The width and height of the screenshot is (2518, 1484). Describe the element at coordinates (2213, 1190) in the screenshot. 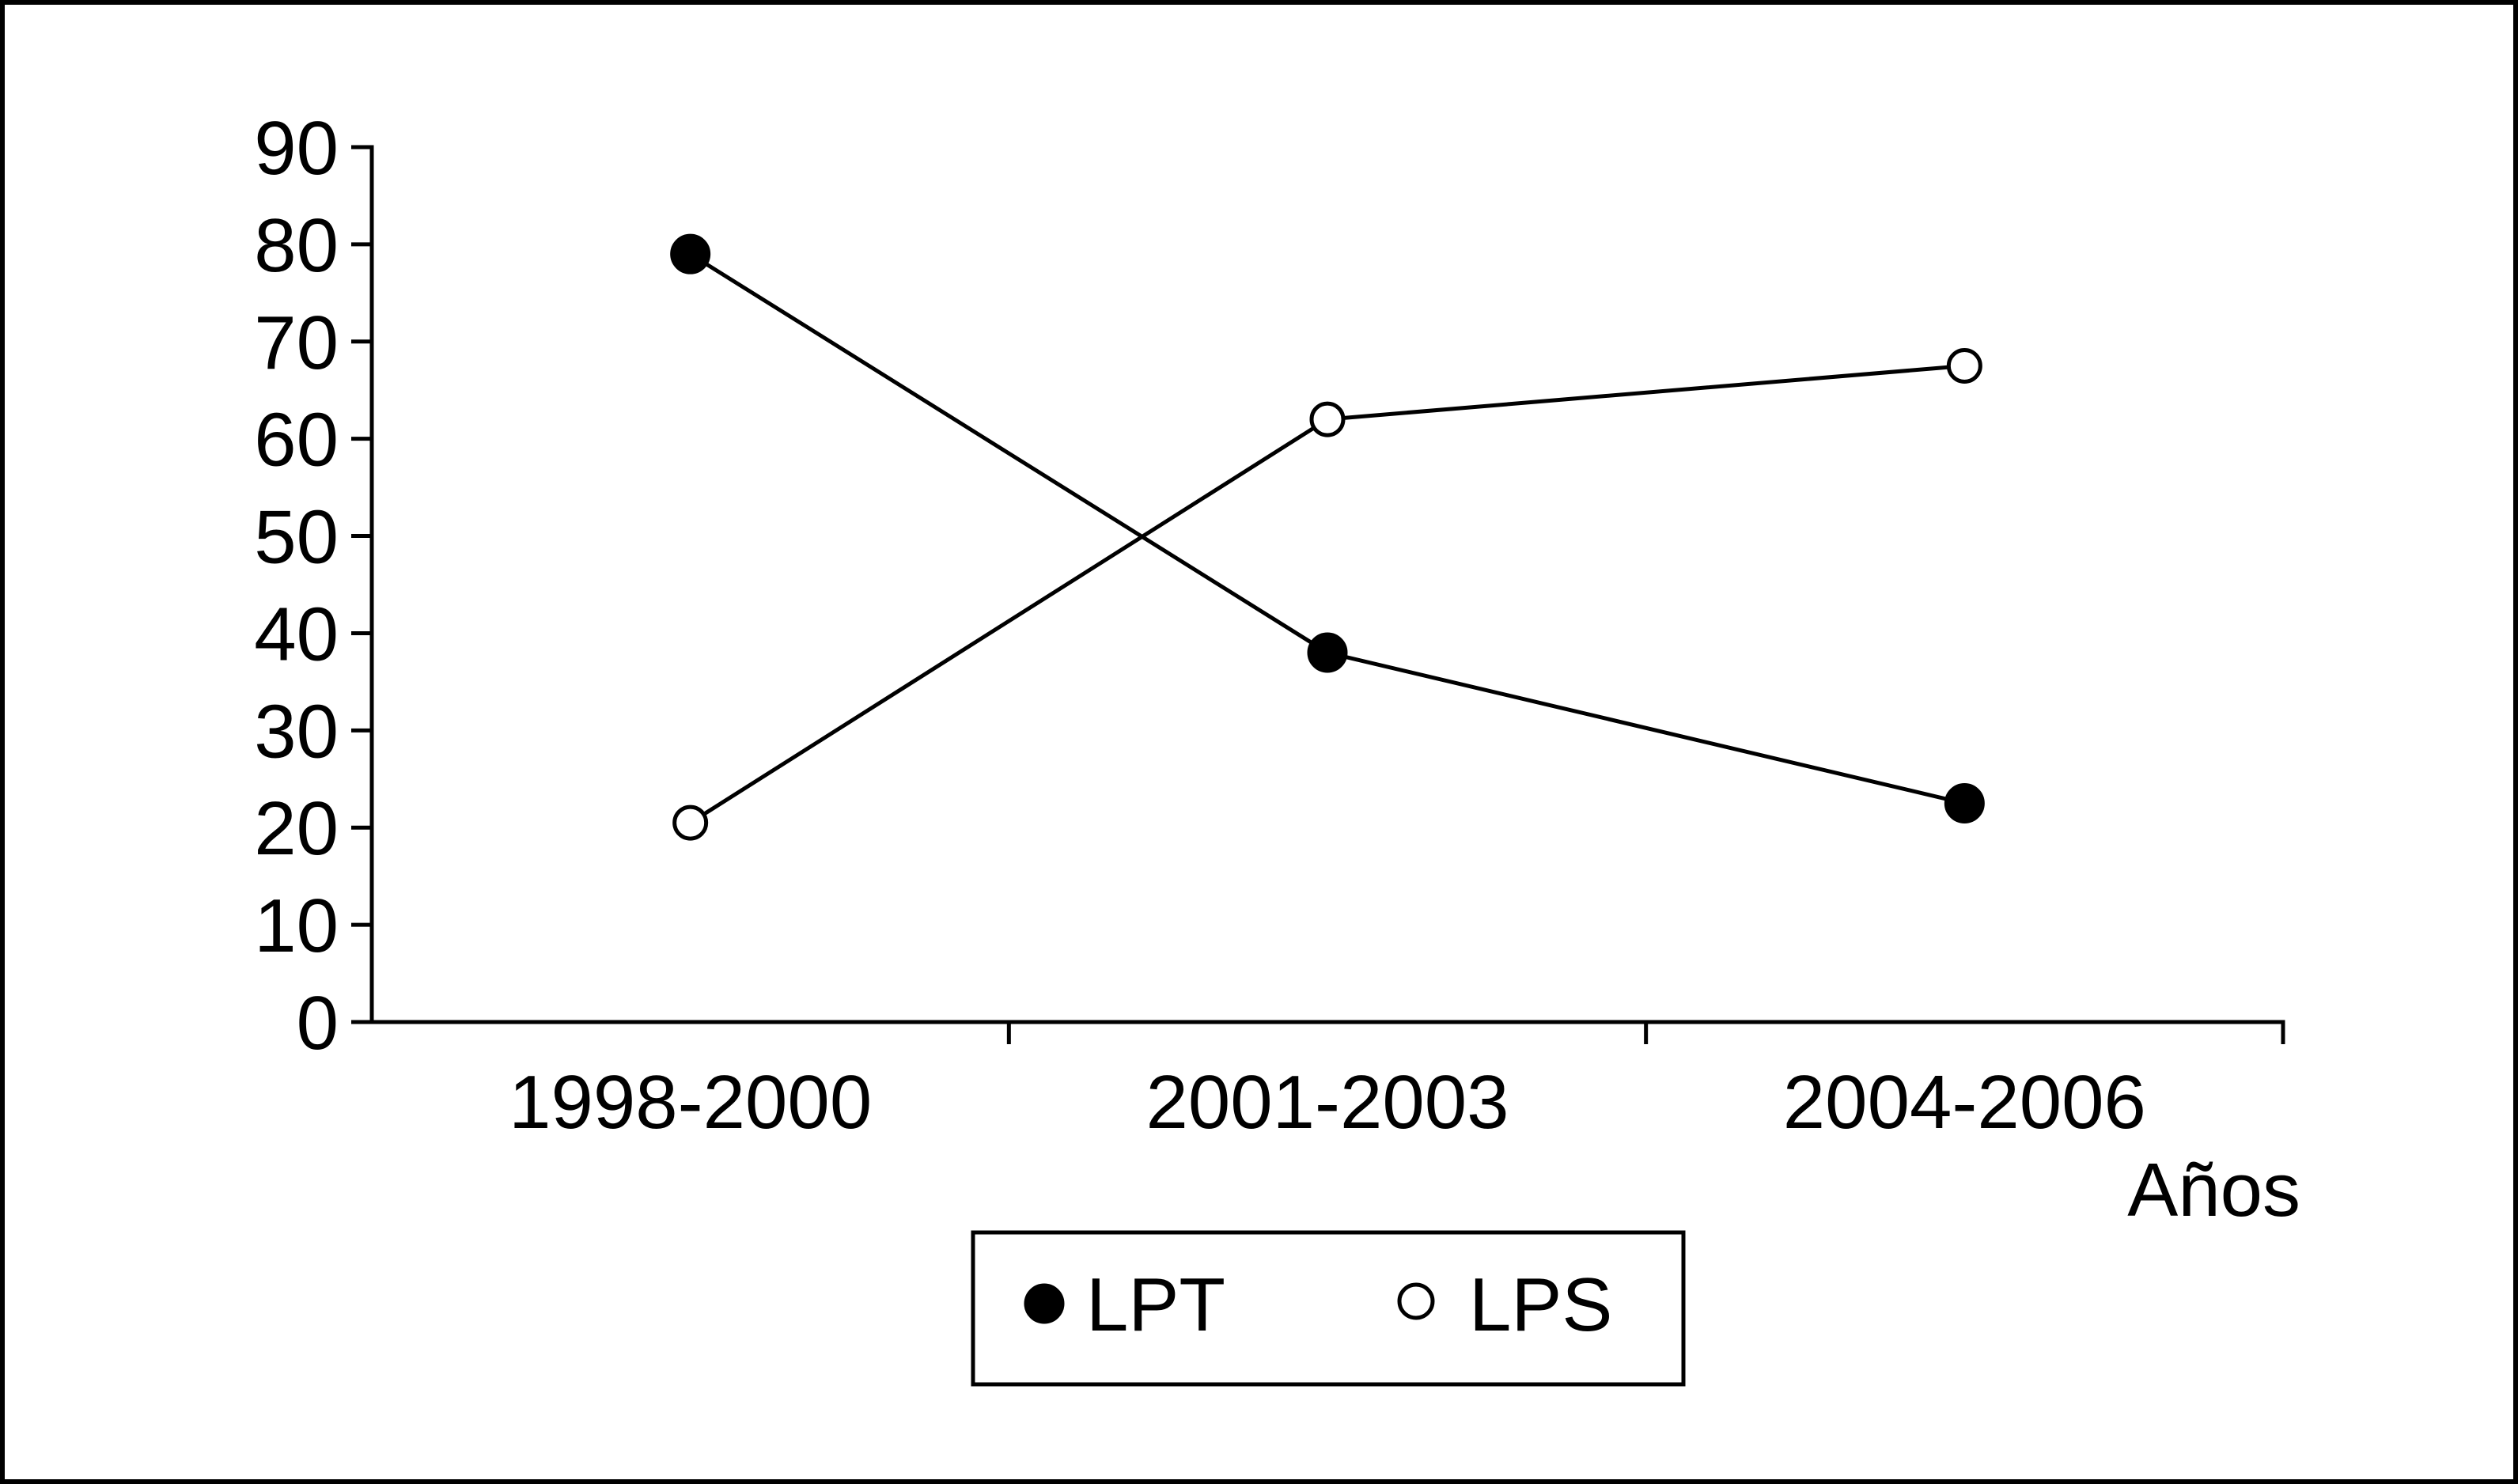

I see `x-axis-label: Años` at that location.